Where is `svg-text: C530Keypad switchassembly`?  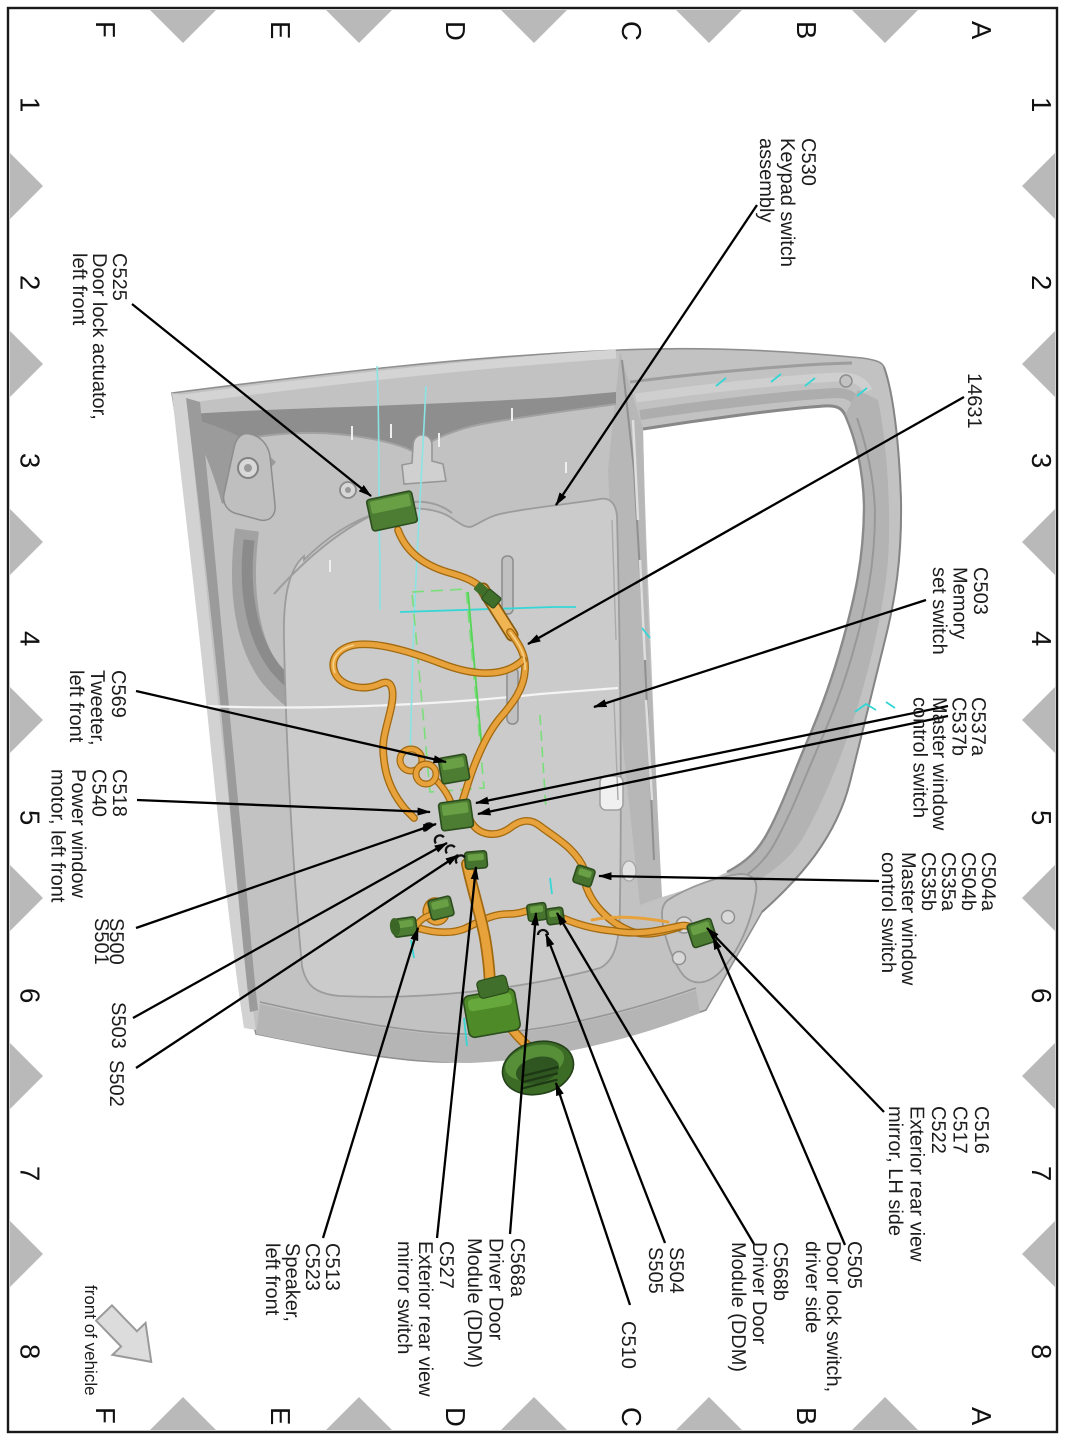 svg-text: C530Keypad switchassembly is located at coordinates (787, 202).